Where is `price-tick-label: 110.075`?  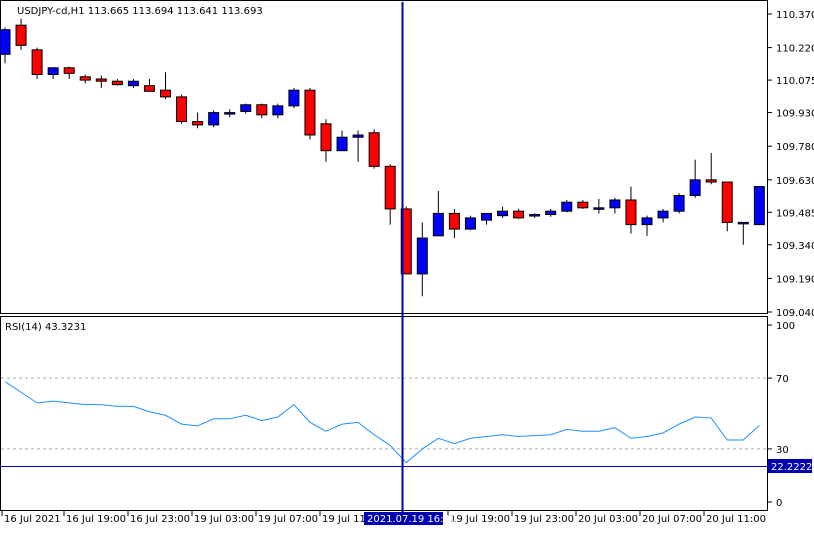 price-tick-label: 110.075 is located at coordinates (795, 81).